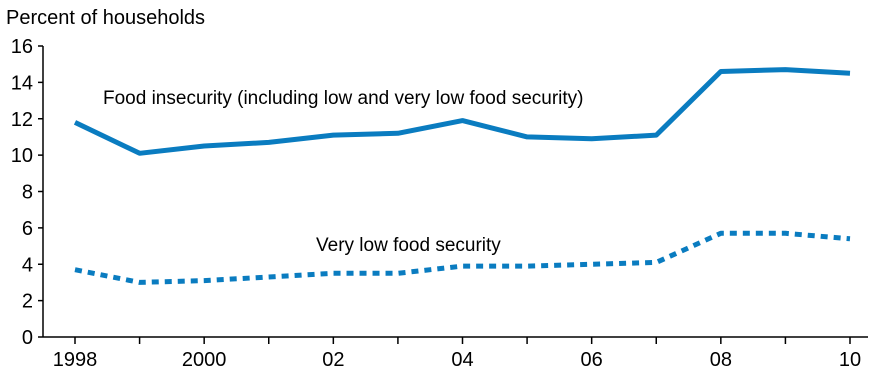  I want to click on x-tick-label: 10, so click(850, 360).